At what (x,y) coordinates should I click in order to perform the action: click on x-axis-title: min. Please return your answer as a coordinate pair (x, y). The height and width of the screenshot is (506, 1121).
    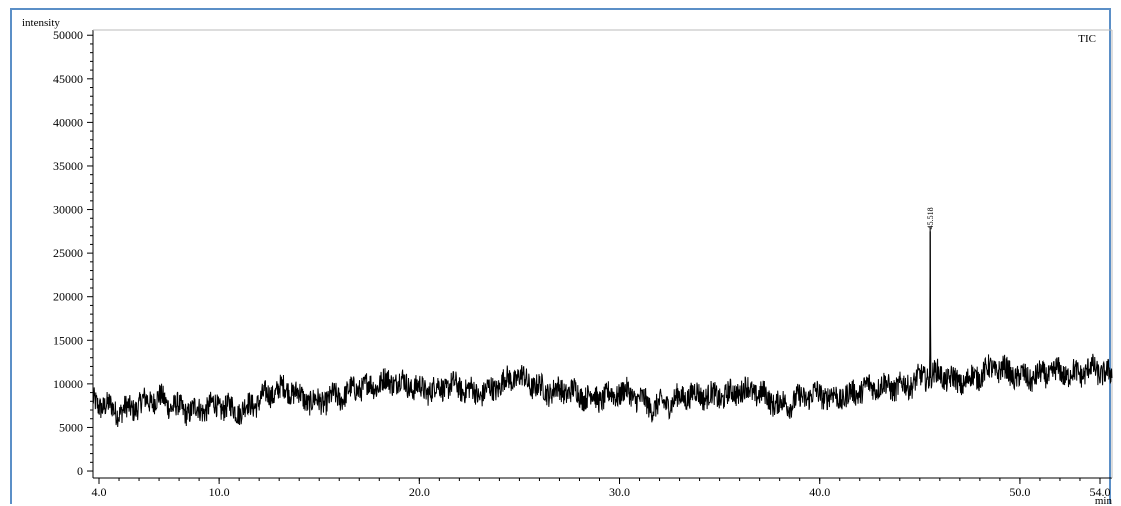
    Looking at the image, I should click on (1104, 500).